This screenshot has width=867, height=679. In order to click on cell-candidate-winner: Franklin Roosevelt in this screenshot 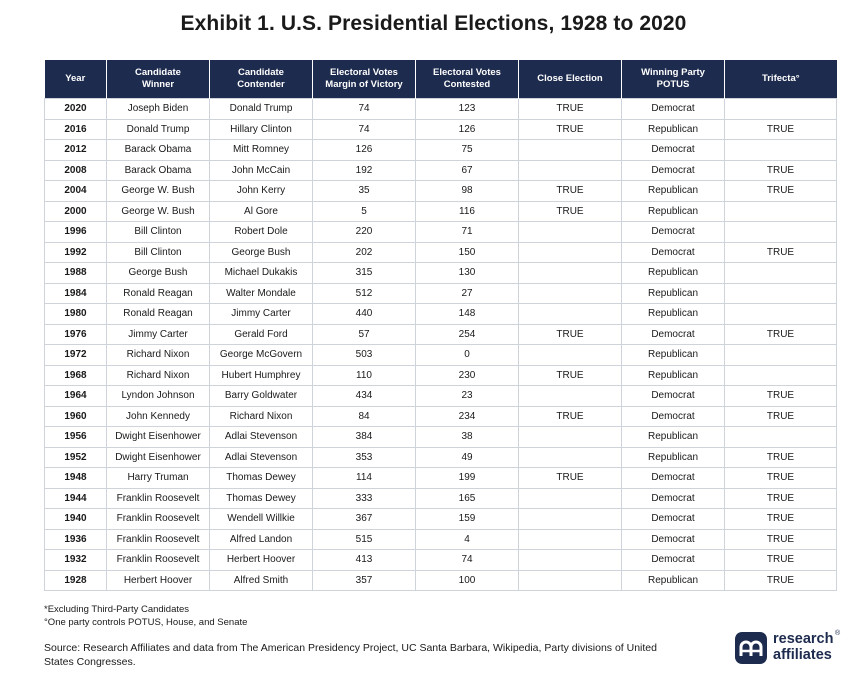, I will do `click(158, 498)`.